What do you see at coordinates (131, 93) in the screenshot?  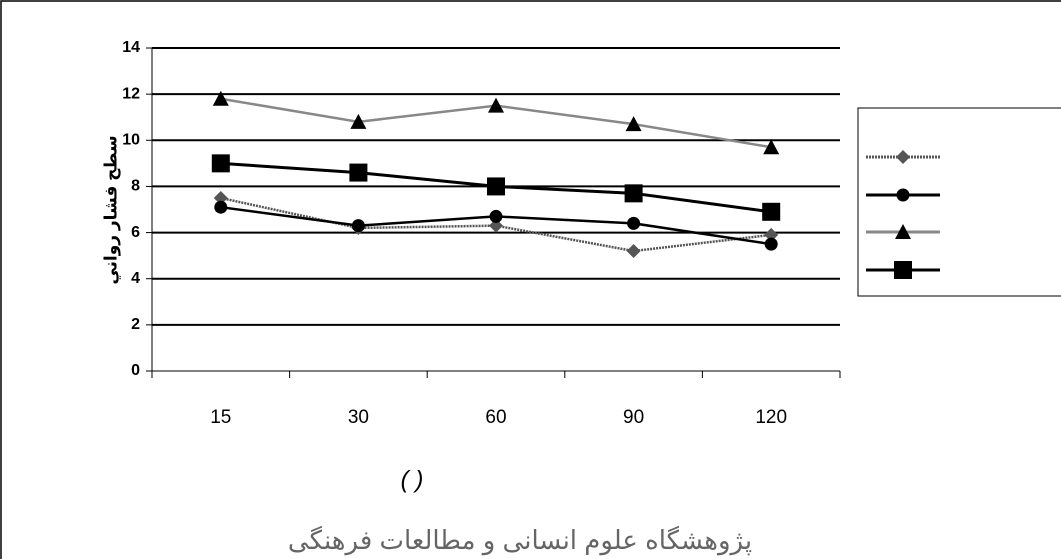 I see `y-tick-label: 12` at bounding box center [131, 93].